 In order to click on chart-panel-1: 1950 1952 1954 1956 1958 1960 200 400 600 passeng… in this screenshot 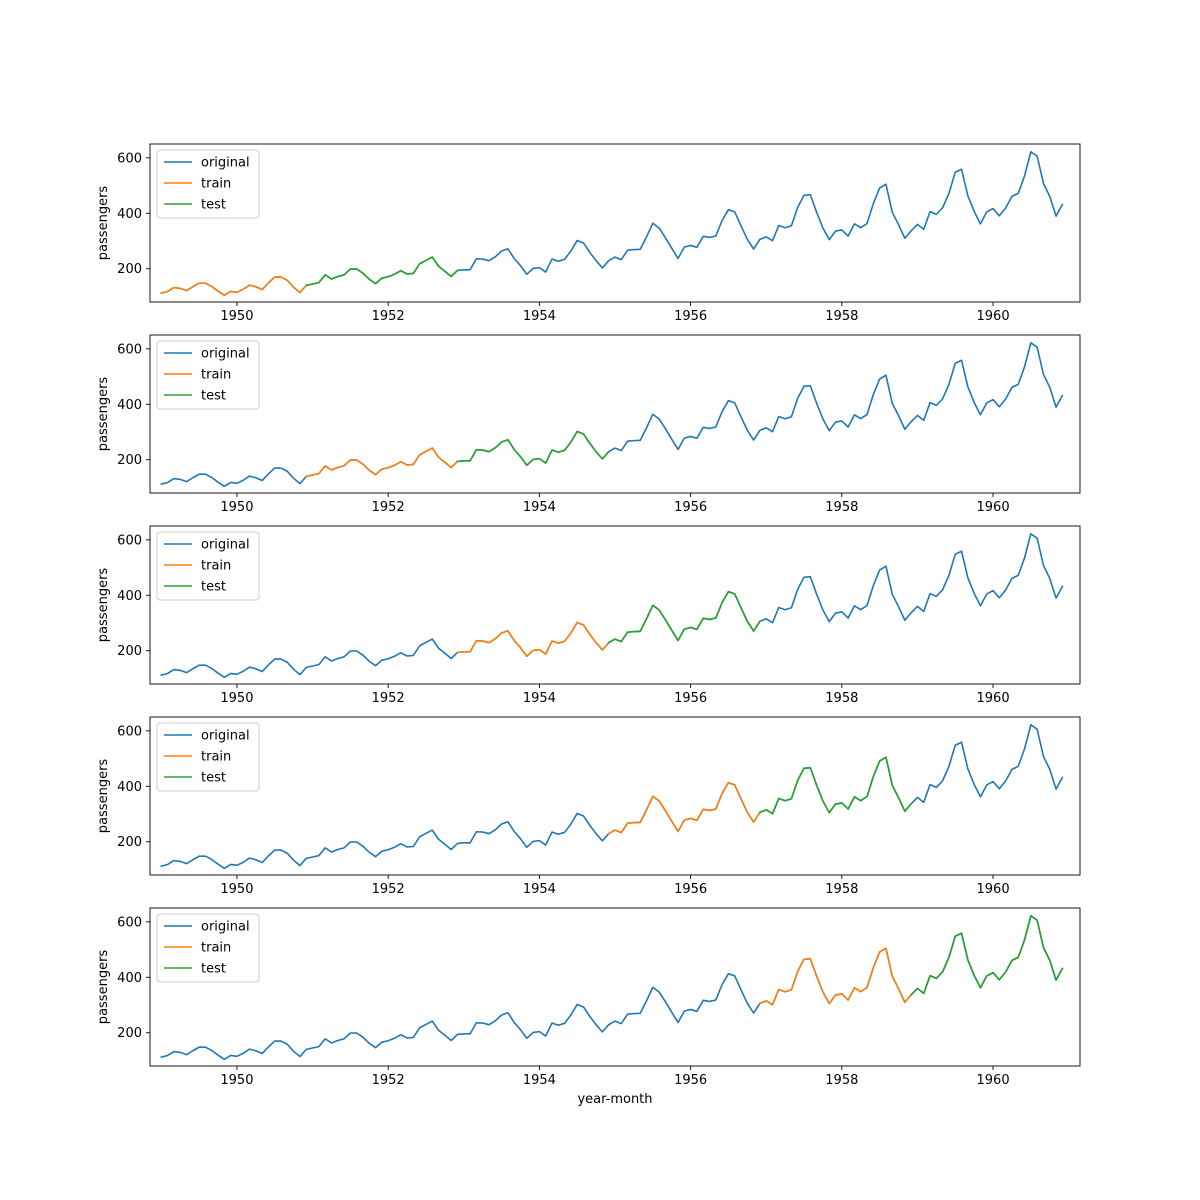, I will do `click(588, 233)`.